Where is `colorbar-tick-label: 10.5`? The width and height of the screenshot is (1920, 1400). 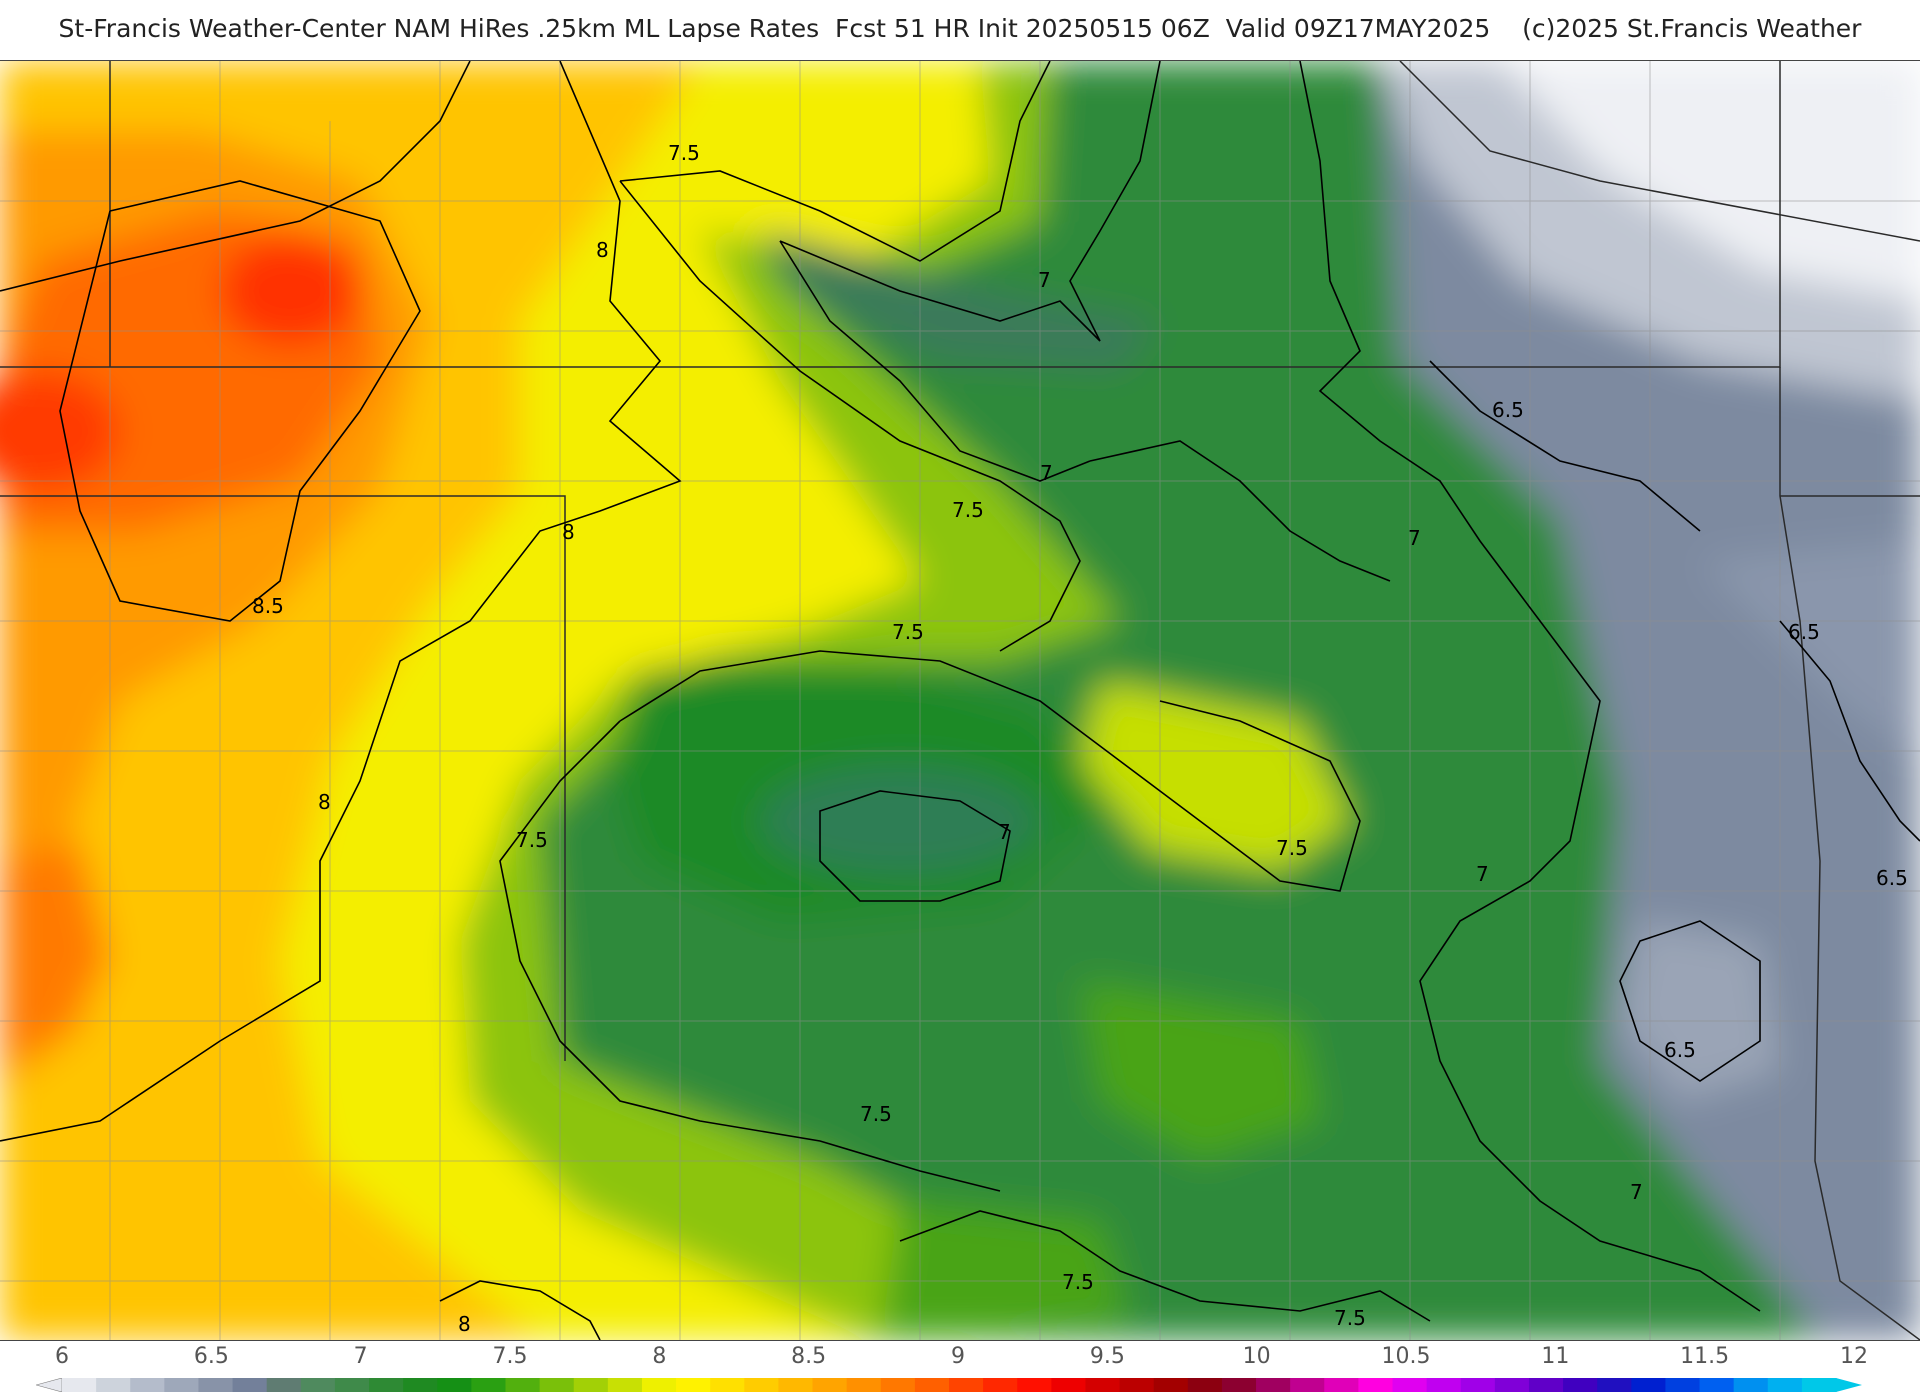
colorbar-tick-label: 10.5 is located at coordinates (1406, 1356).